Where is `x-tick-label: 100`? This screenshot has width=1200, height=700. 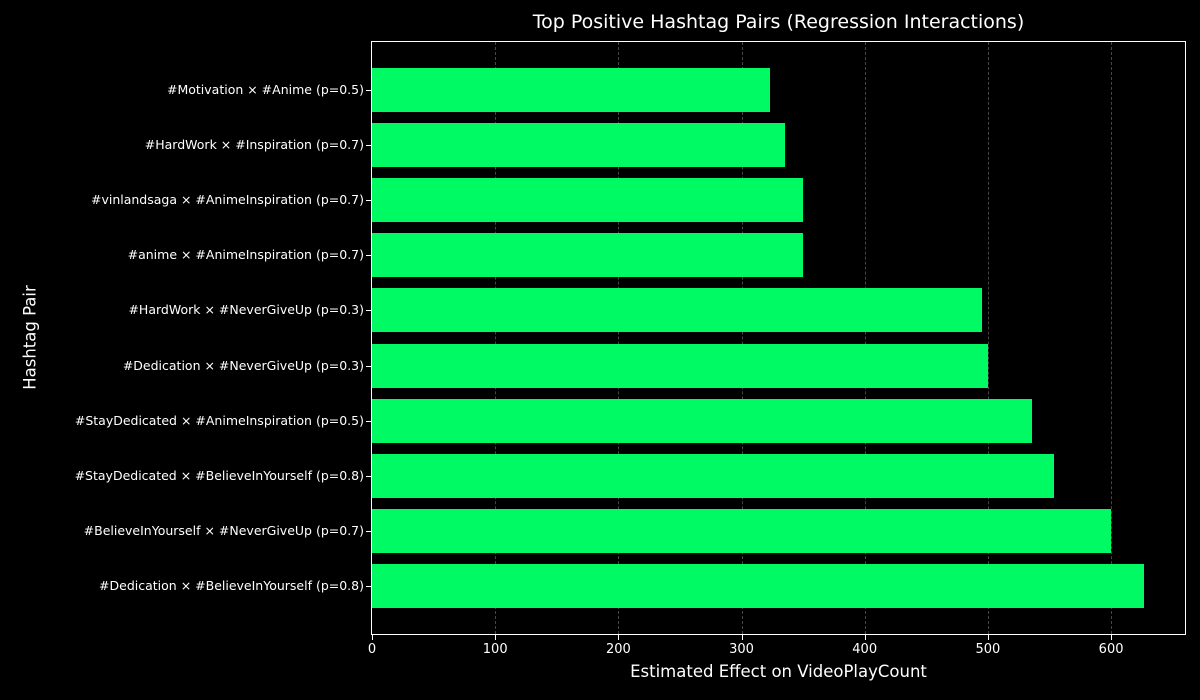
x-tick-label: 100 is located at coordinates (495, 649).